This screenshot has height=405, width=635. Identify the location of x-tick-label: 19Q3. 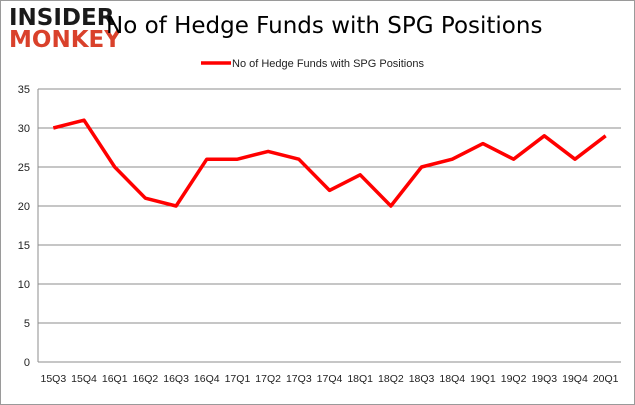
(544, 379).